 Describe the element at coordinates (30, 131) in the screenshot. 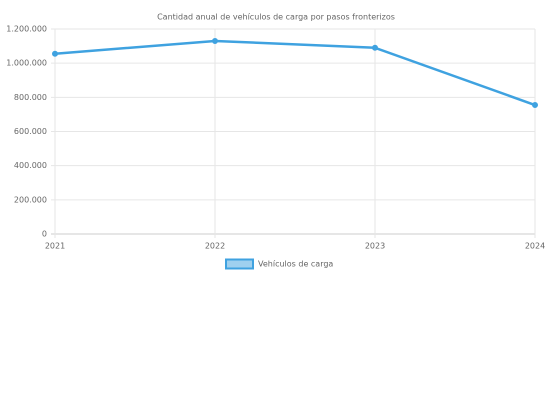

I see `y-tick-label: 600.000` at that location.